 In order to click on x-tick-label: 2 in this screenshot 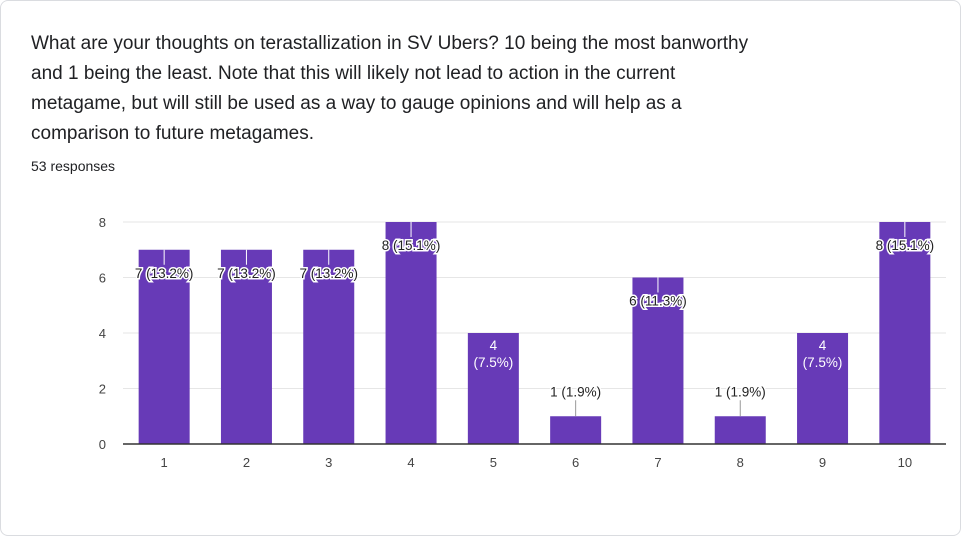, I will do `click(246, 462)`.